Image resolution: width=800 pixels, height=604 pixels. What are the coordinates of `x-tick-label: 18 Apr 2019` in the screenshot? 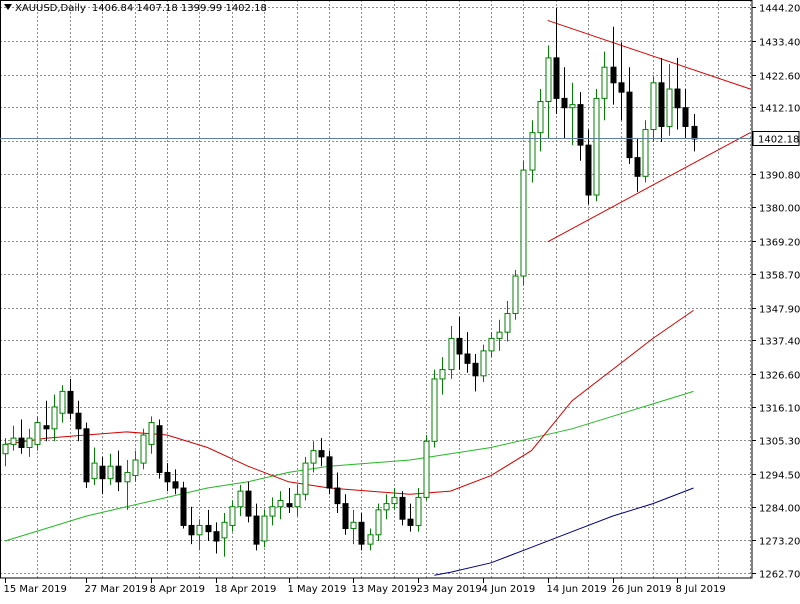 It's located at (246, 589).